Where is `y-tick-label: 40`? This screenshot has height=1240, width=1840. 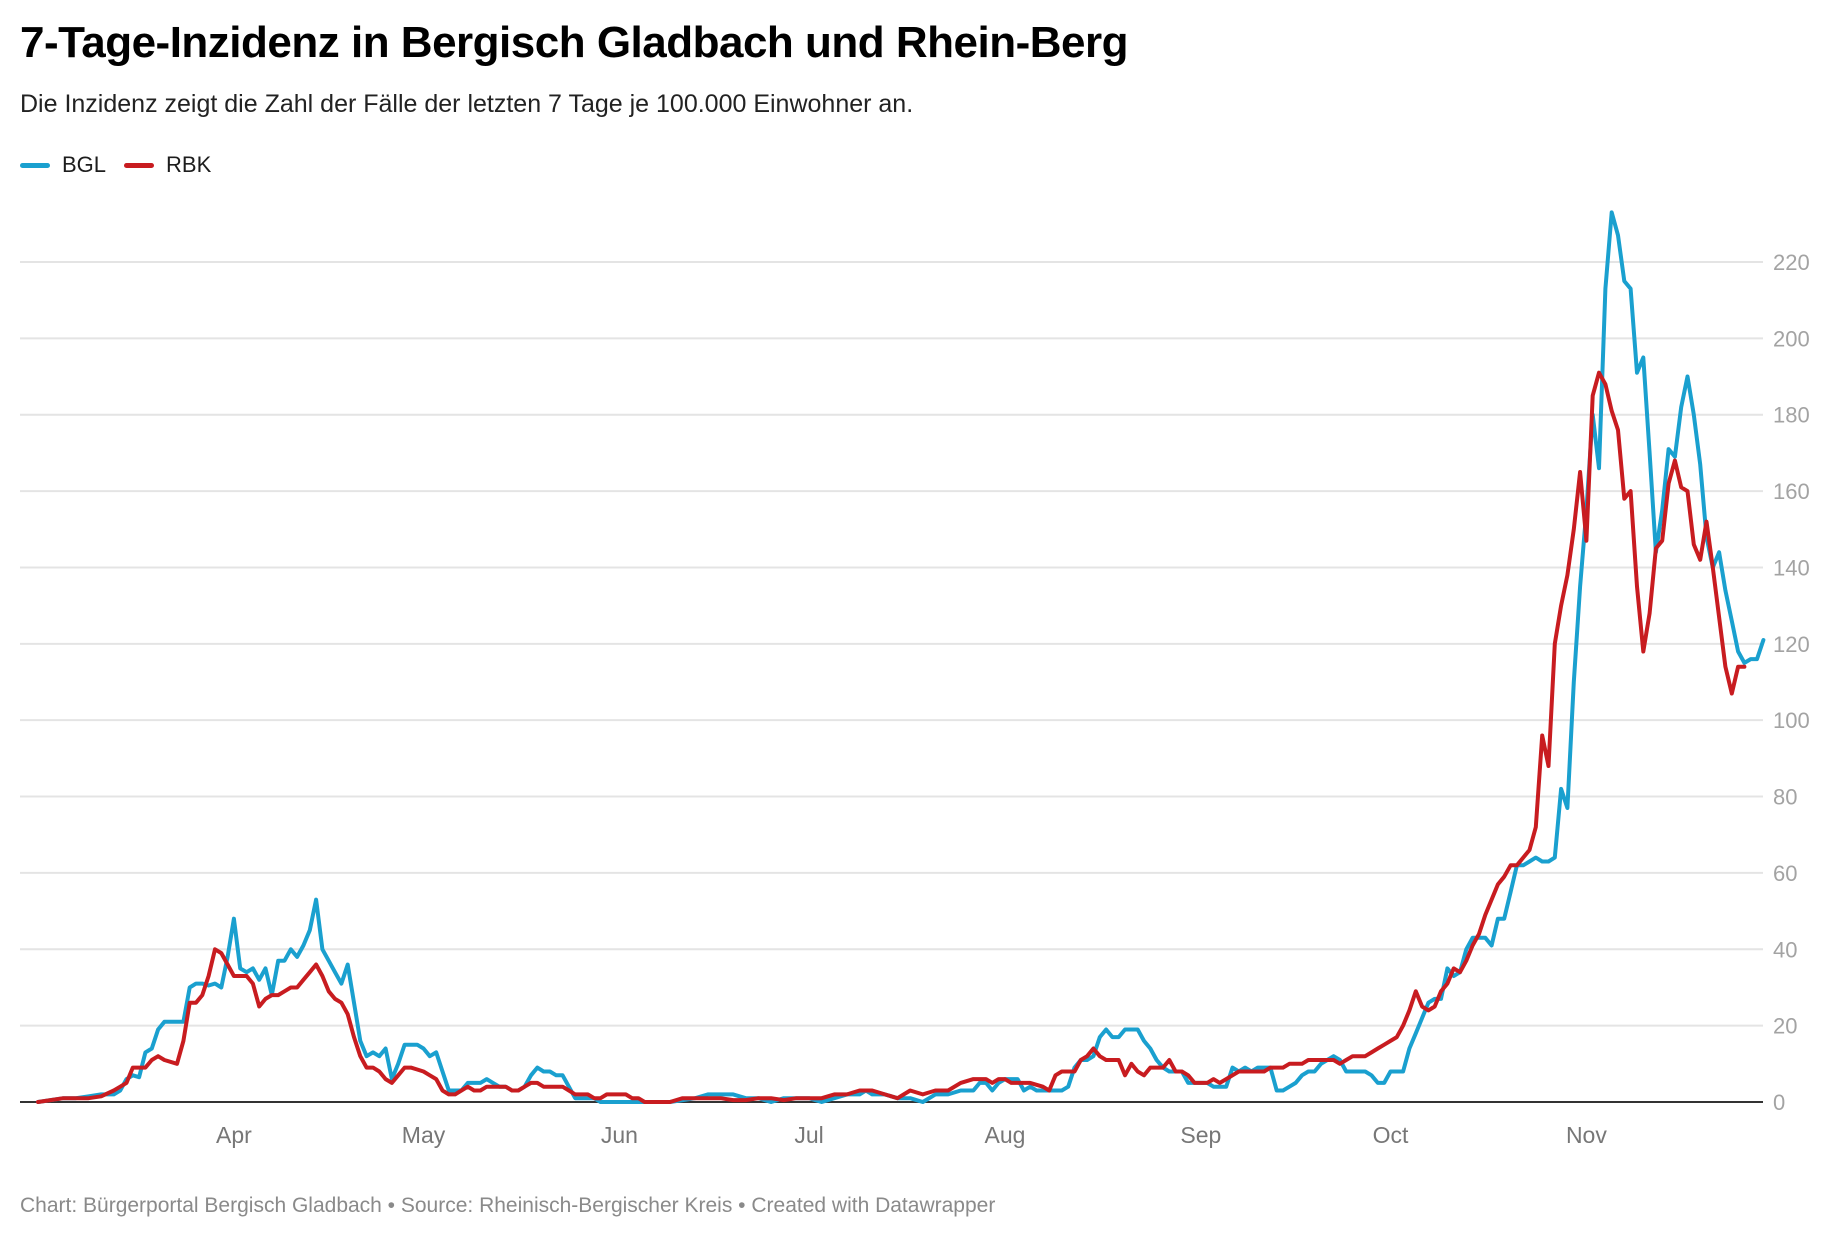
y-tick-label: 40 is located at coordinates (1785, 949).